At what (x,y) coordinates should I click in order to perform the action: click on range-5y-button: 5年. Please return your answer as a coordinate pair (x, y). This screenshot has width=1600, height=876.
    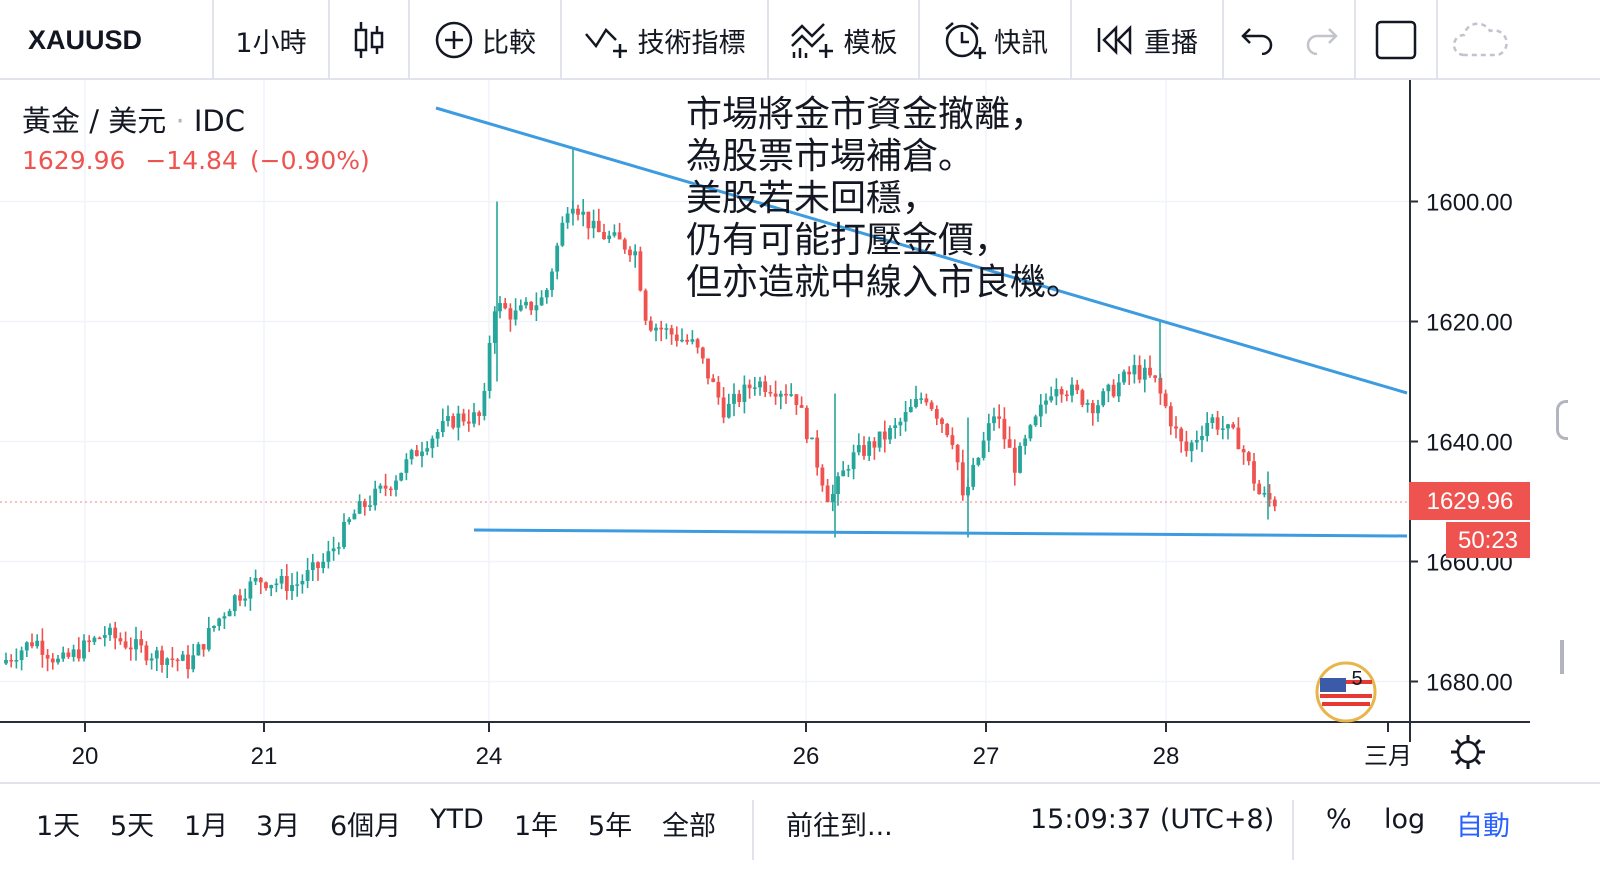
    Looking at the image, I should click on (610, 826).